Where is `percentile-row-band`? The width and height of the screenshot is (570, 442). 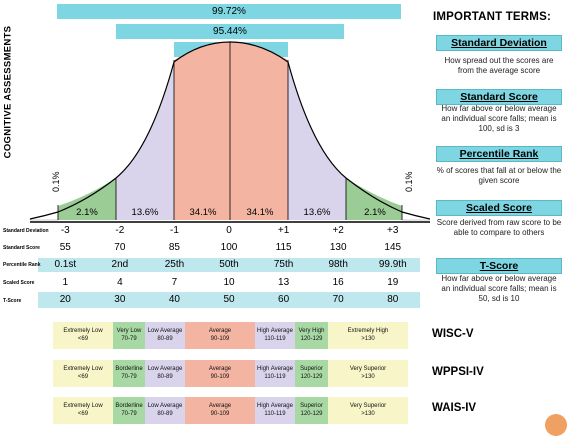
percentile-row-band is located at coordinates (229, 265).